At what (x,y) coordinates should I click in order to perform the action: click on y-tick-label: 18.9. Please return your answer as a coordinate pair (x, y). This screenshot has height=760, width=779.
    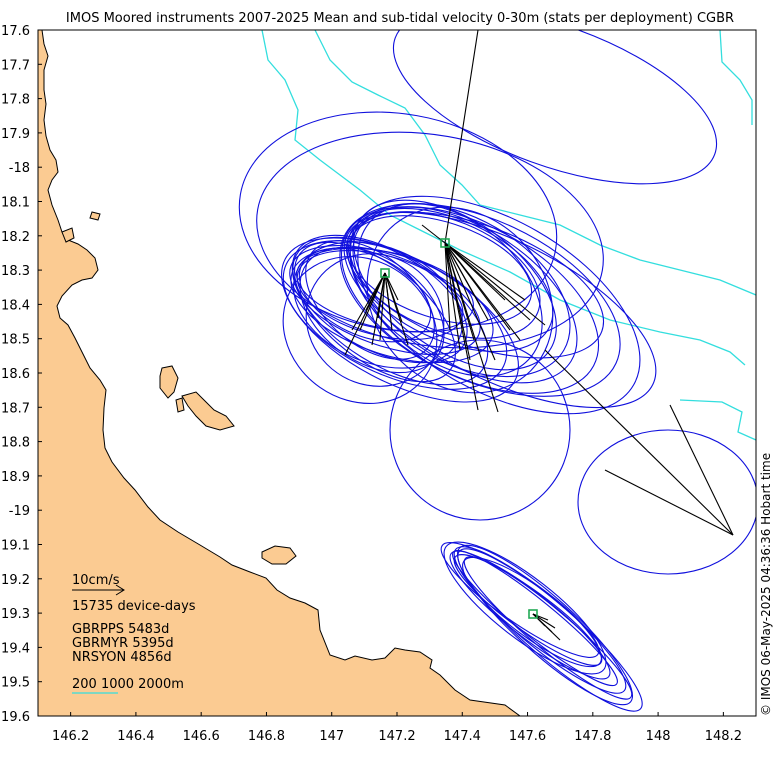
    Looking at the image, I should click on (15, 477).